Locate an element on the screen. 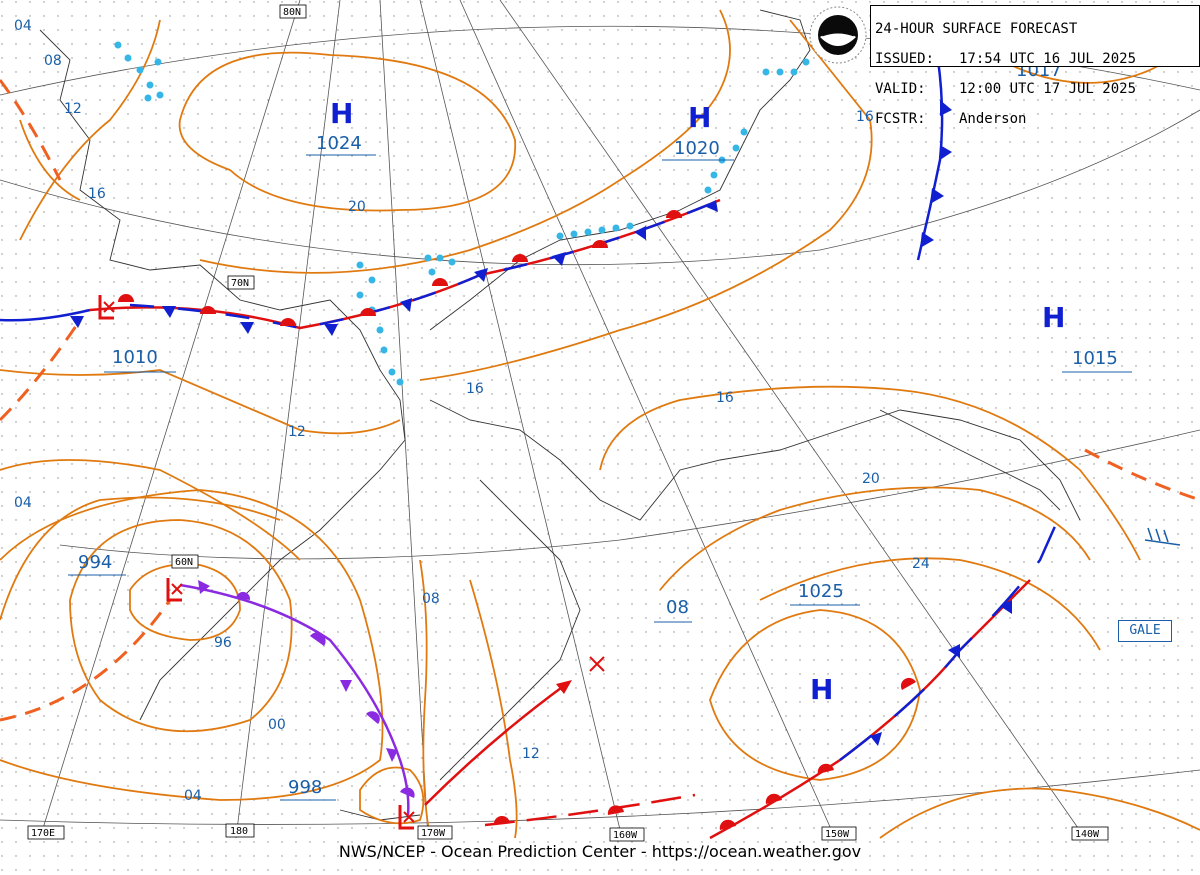 The width and height of the screenshot is (1200, 875). isobar-16-mid is located at coordinates (870, 473).